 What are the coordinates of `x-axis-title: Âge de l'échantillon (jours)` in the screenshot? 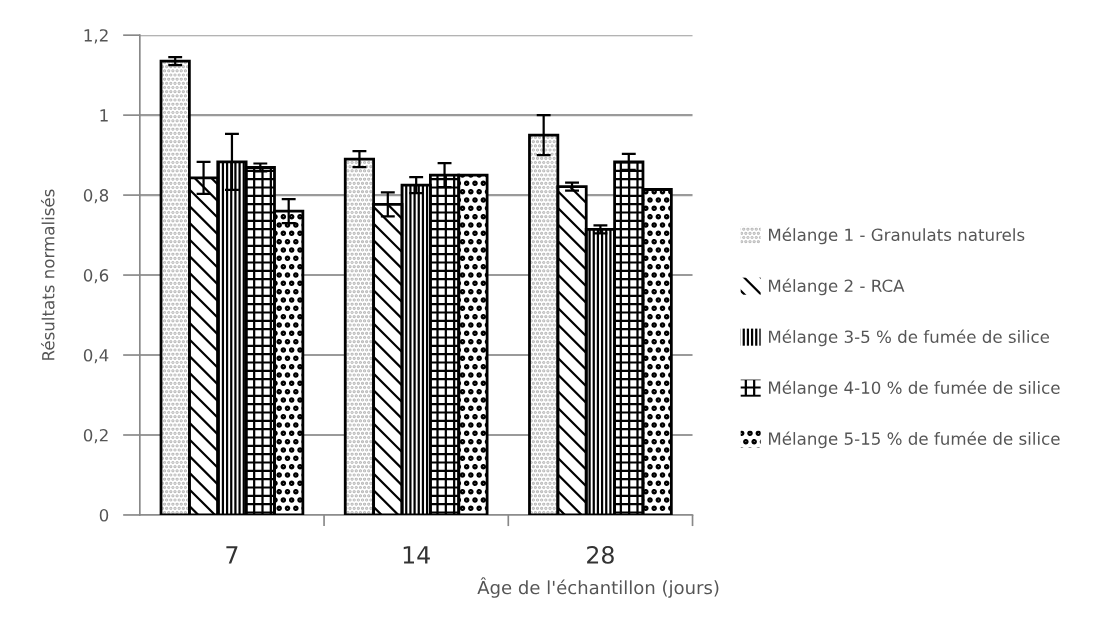 It's located at (598, 587).